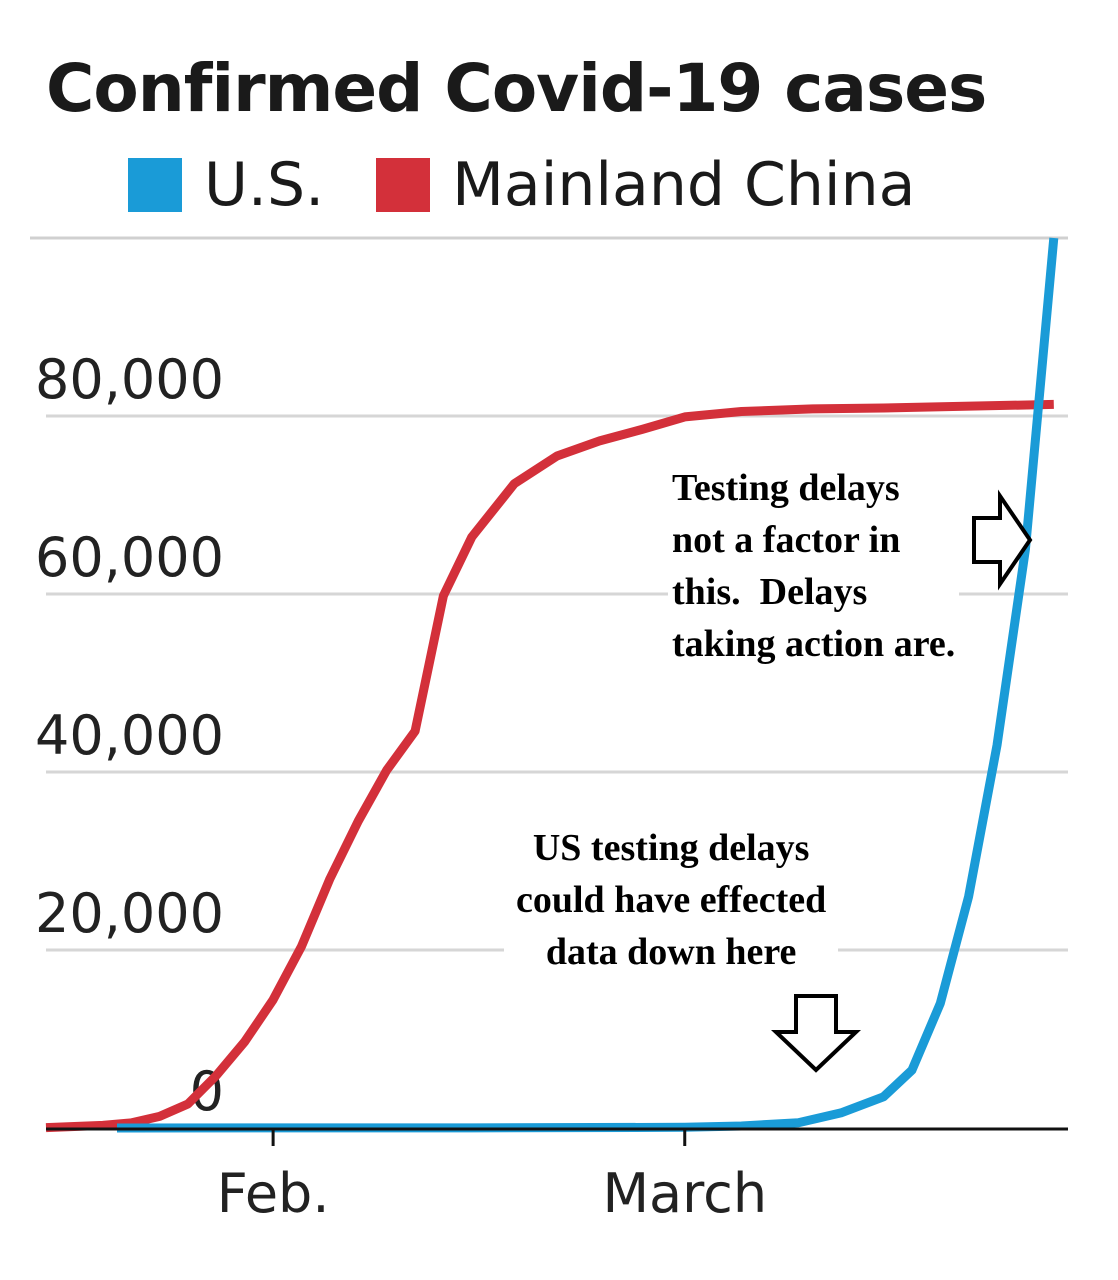 The height and width of the screenshot is (1280, 1118). I want to click on y-tick-label-40000: 40,000, so click(129, 735).